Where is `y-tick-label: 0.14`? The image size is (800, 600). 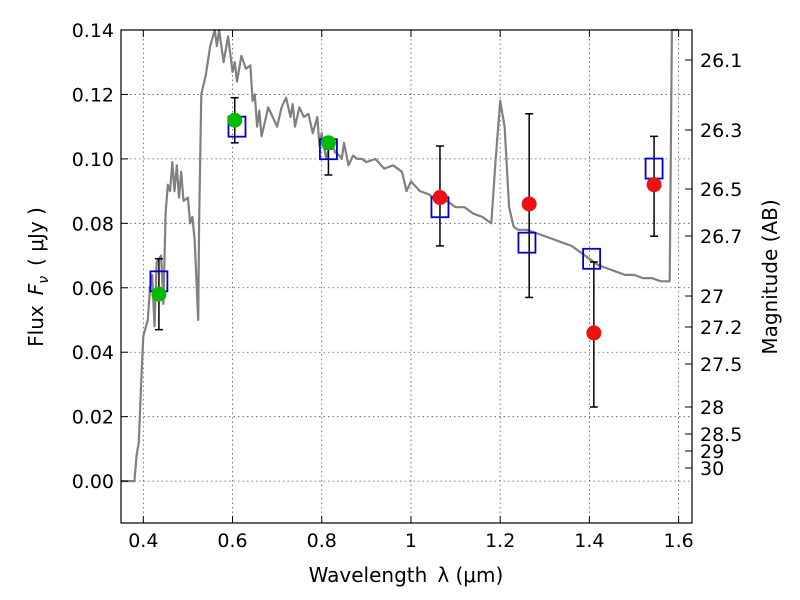 y-tick-label: 0.14 is located at coordinates (93, 31).